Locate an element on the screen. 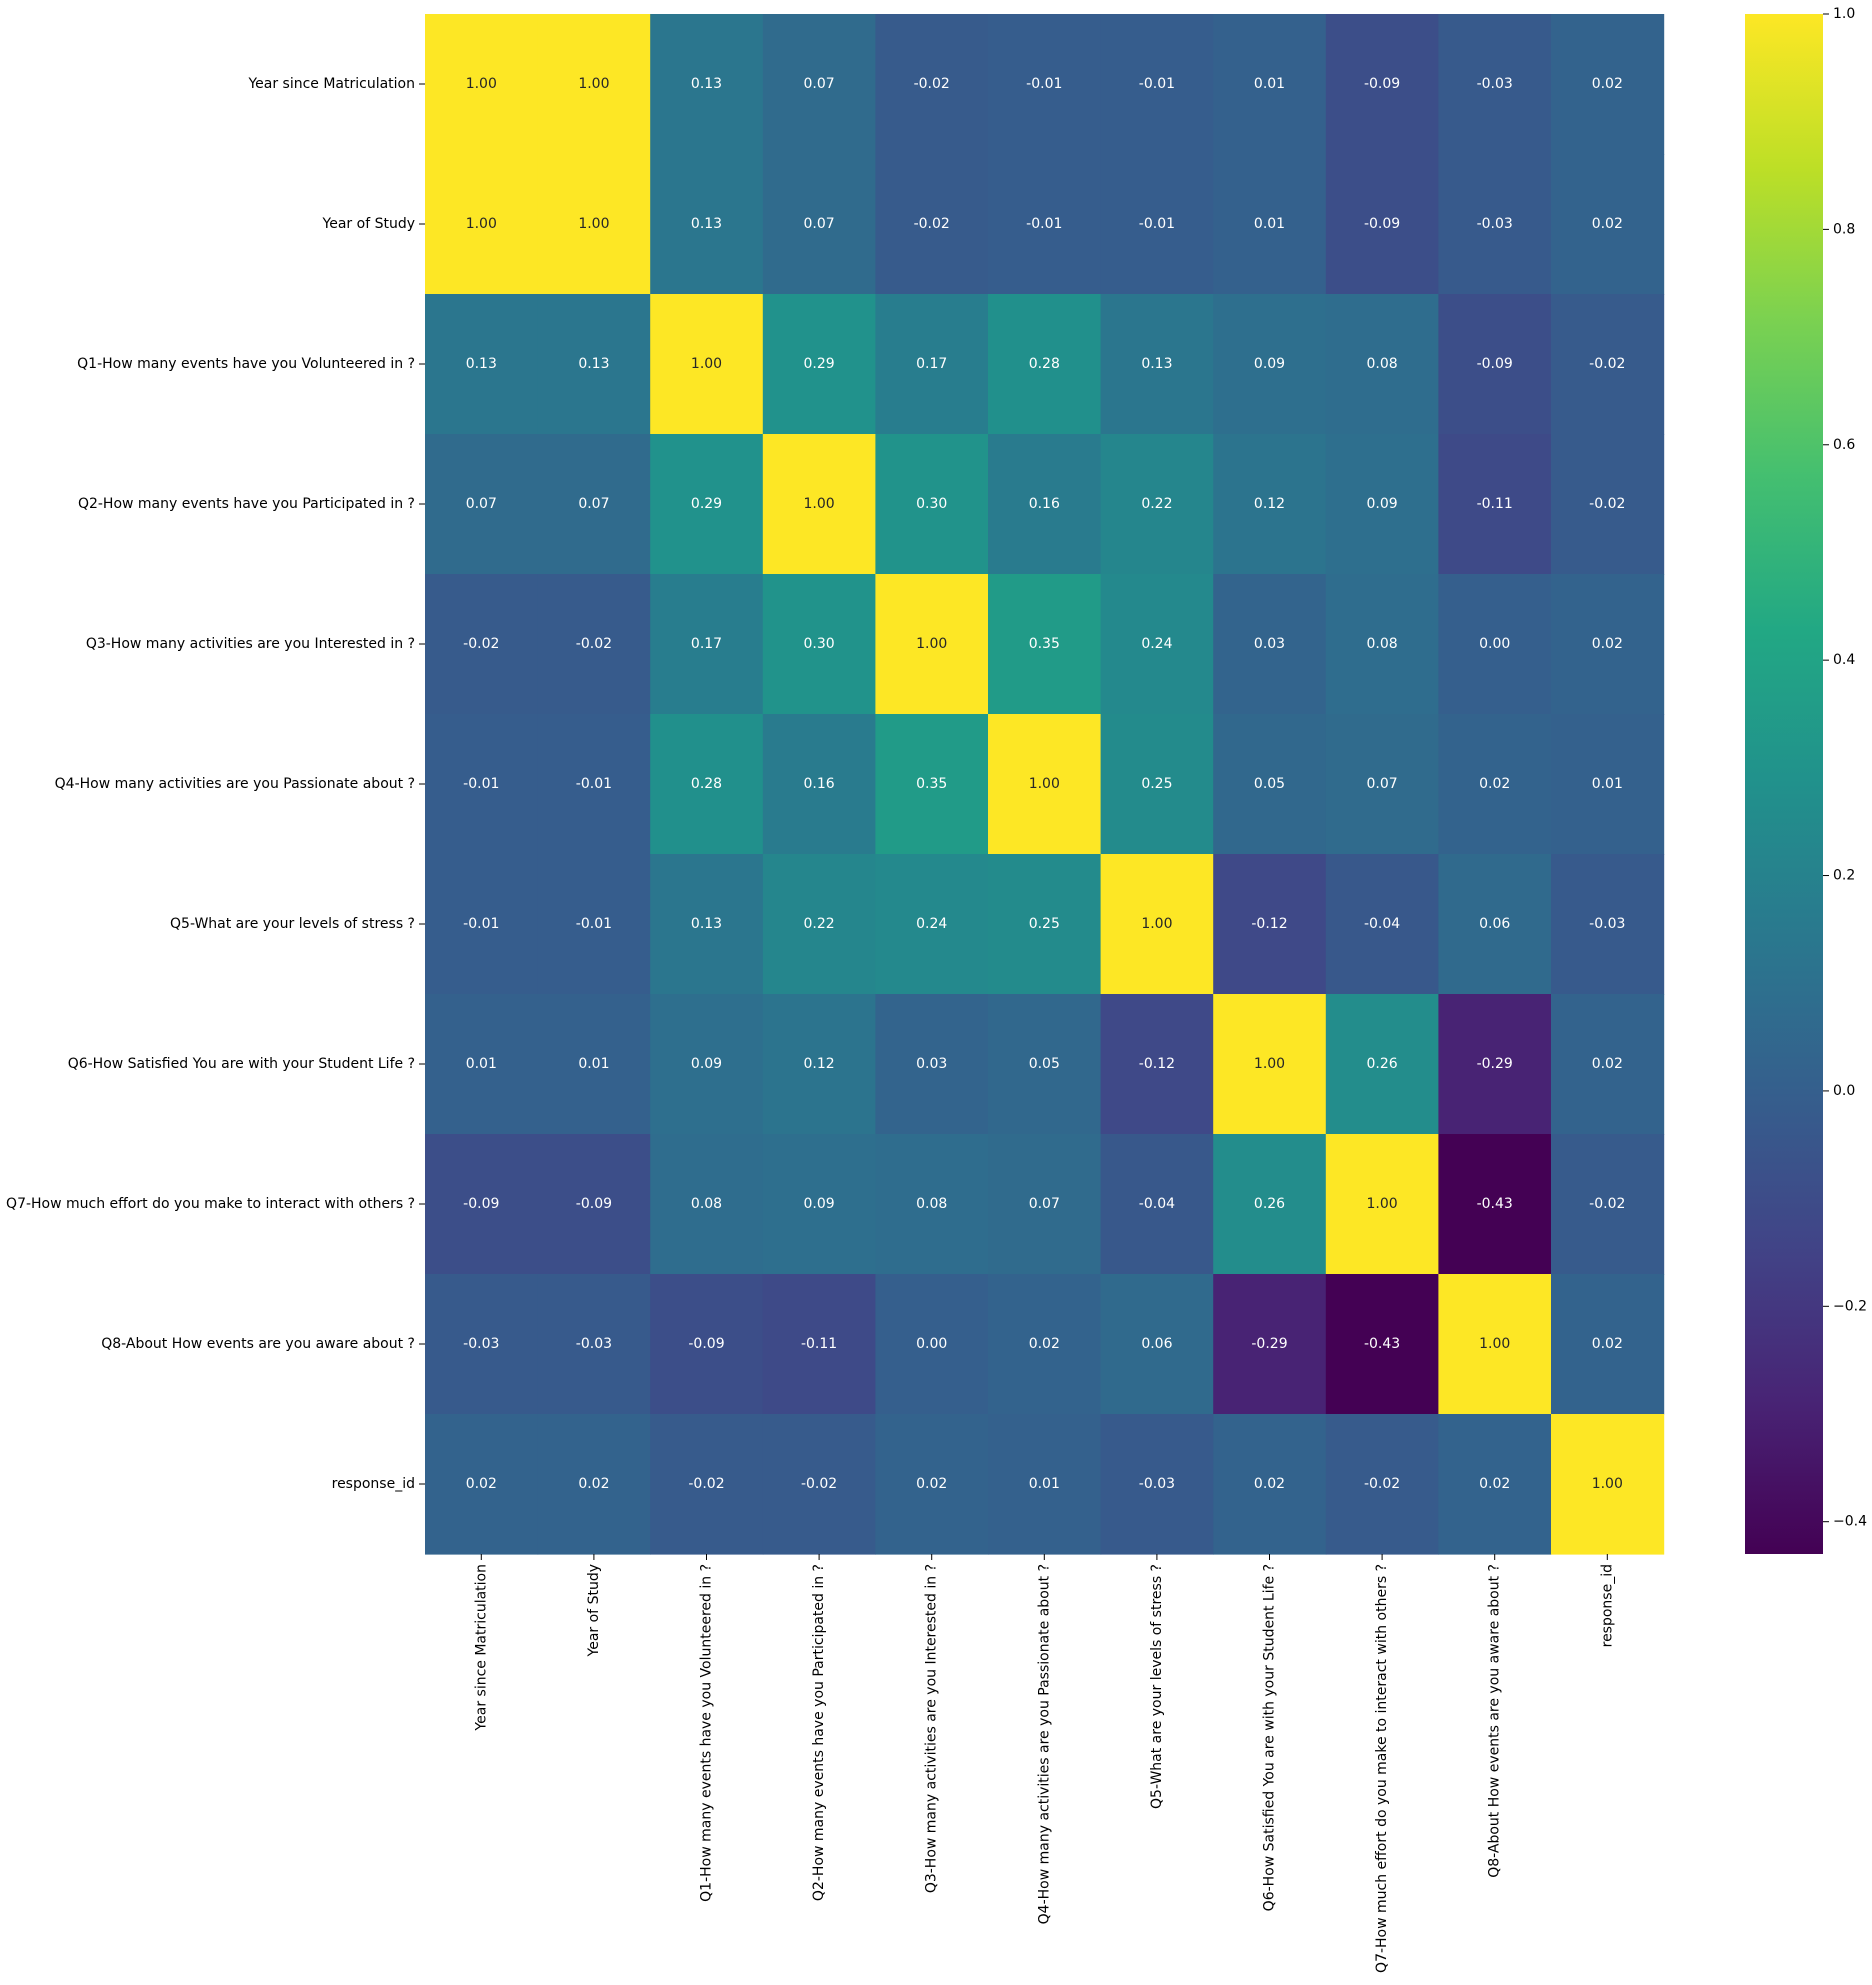 The width and height of the screenshot is (1872, 1985). heatmap-cell-value: -0.12 is located at coordinates (1157, 1064).